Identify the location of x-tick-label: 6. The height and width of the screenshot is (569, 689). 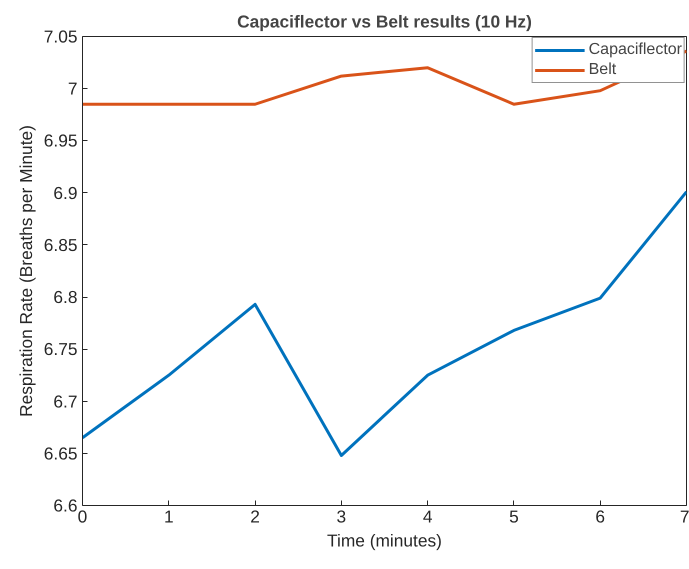
(600, 516).